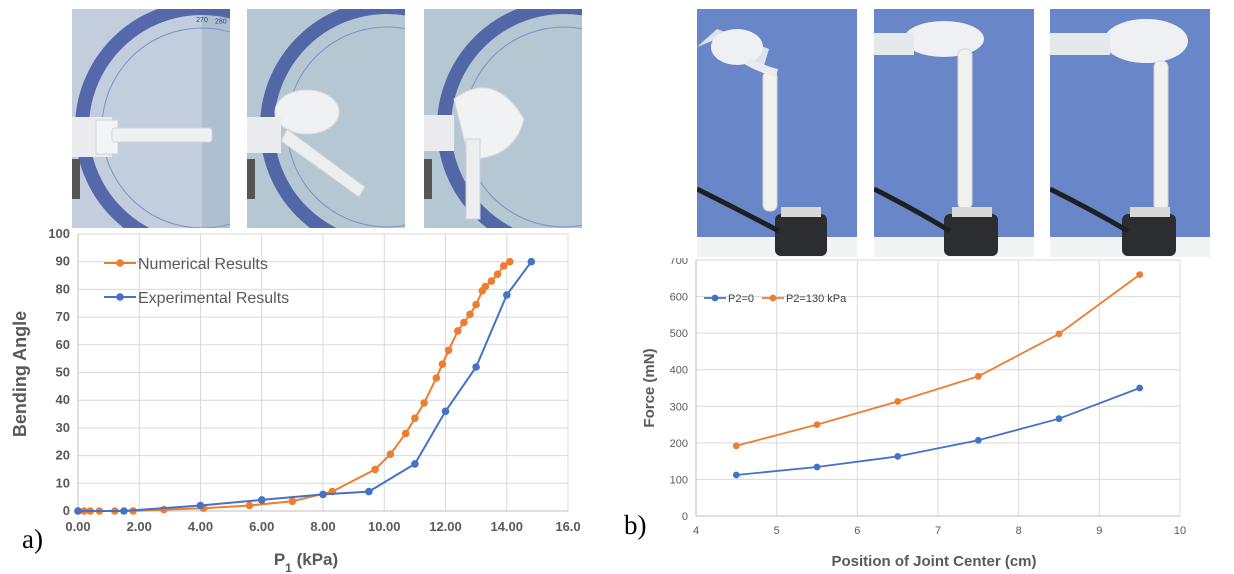  What do you see at coordinates (59, 235) in the screenshot?
I see `chart-a-y-tick-label: 100` at bounding box center [59, 235].